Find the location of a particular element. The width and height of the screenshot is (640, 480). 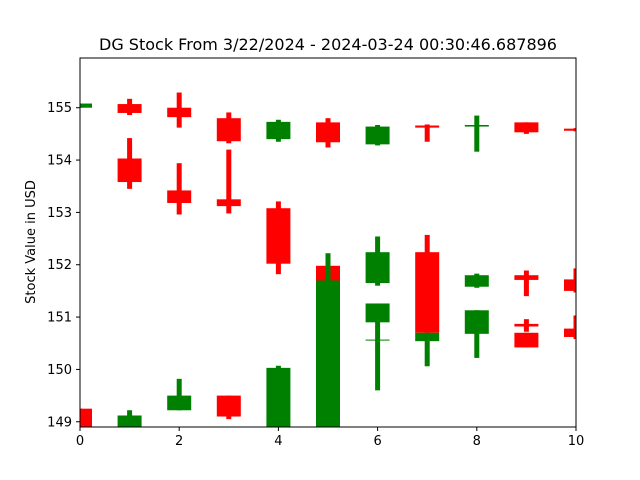

y-tick-label: 150 is located at coordinates (59, 370).